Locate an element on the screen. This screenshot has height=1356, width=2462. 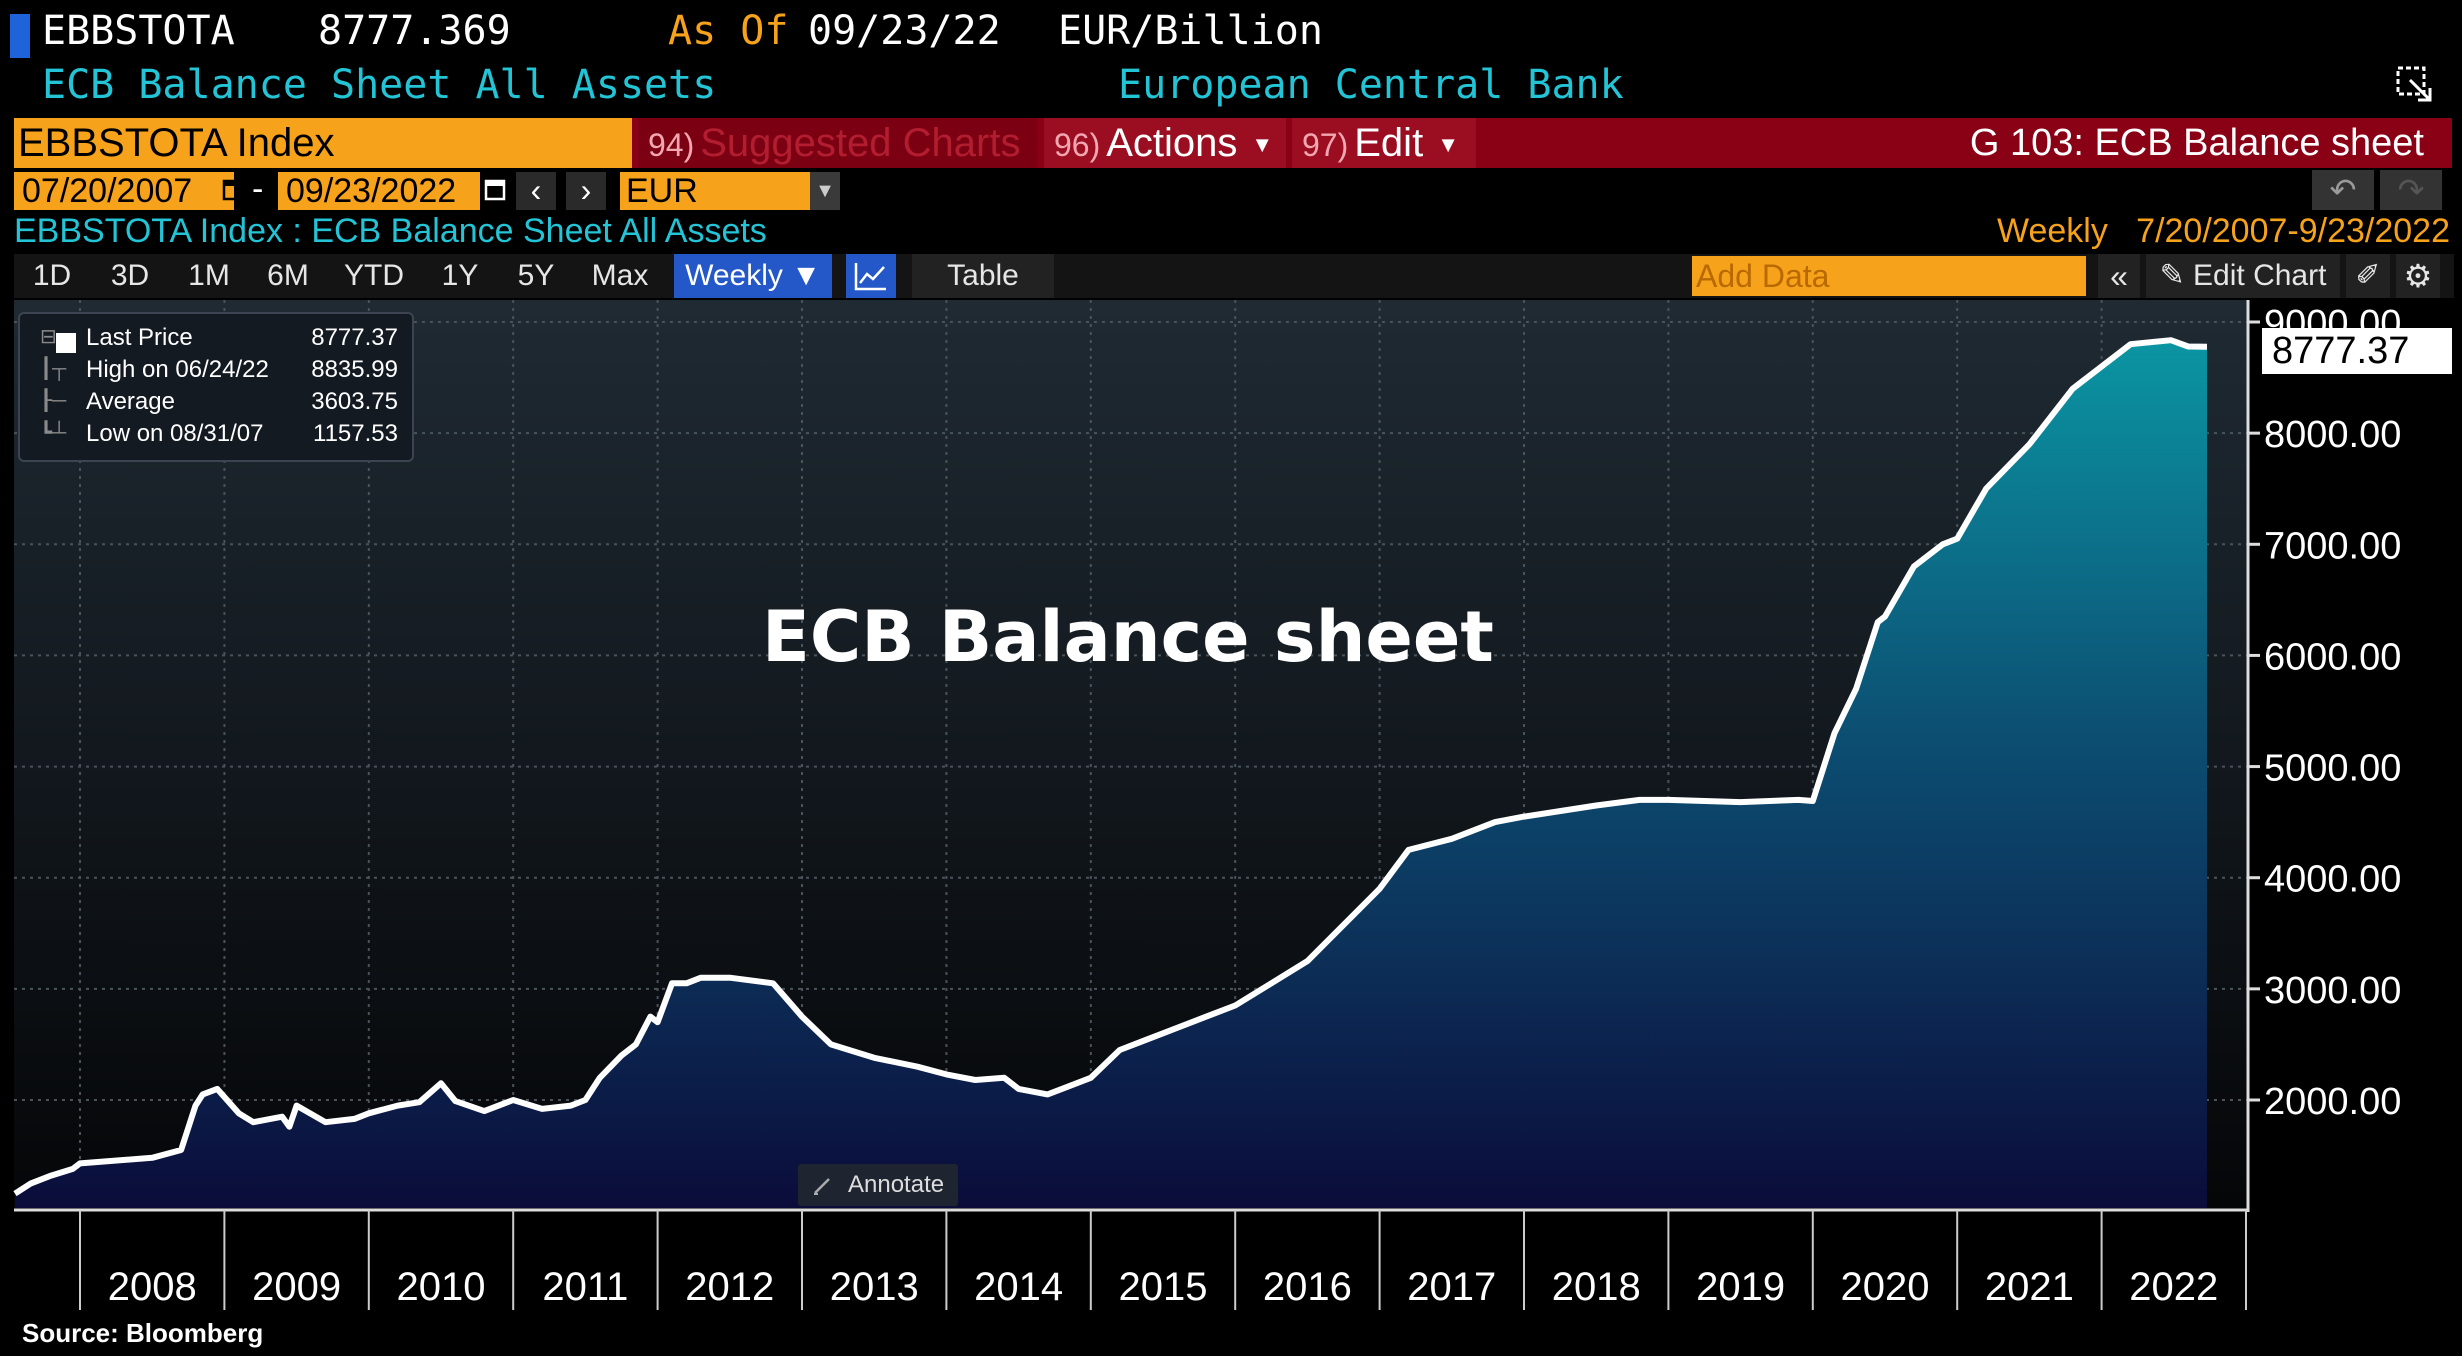
x-tick-label: 2017 is located at coordinates (1451, 1287).